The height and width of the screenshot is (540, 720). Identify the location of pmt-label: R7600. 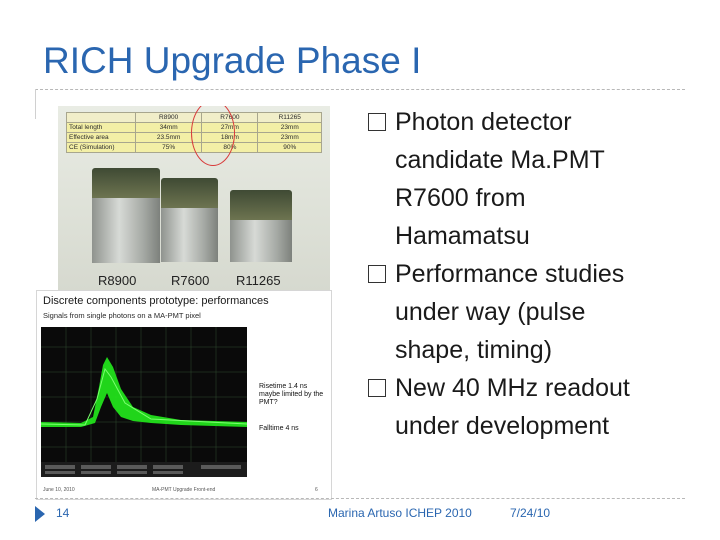
(190, 280).